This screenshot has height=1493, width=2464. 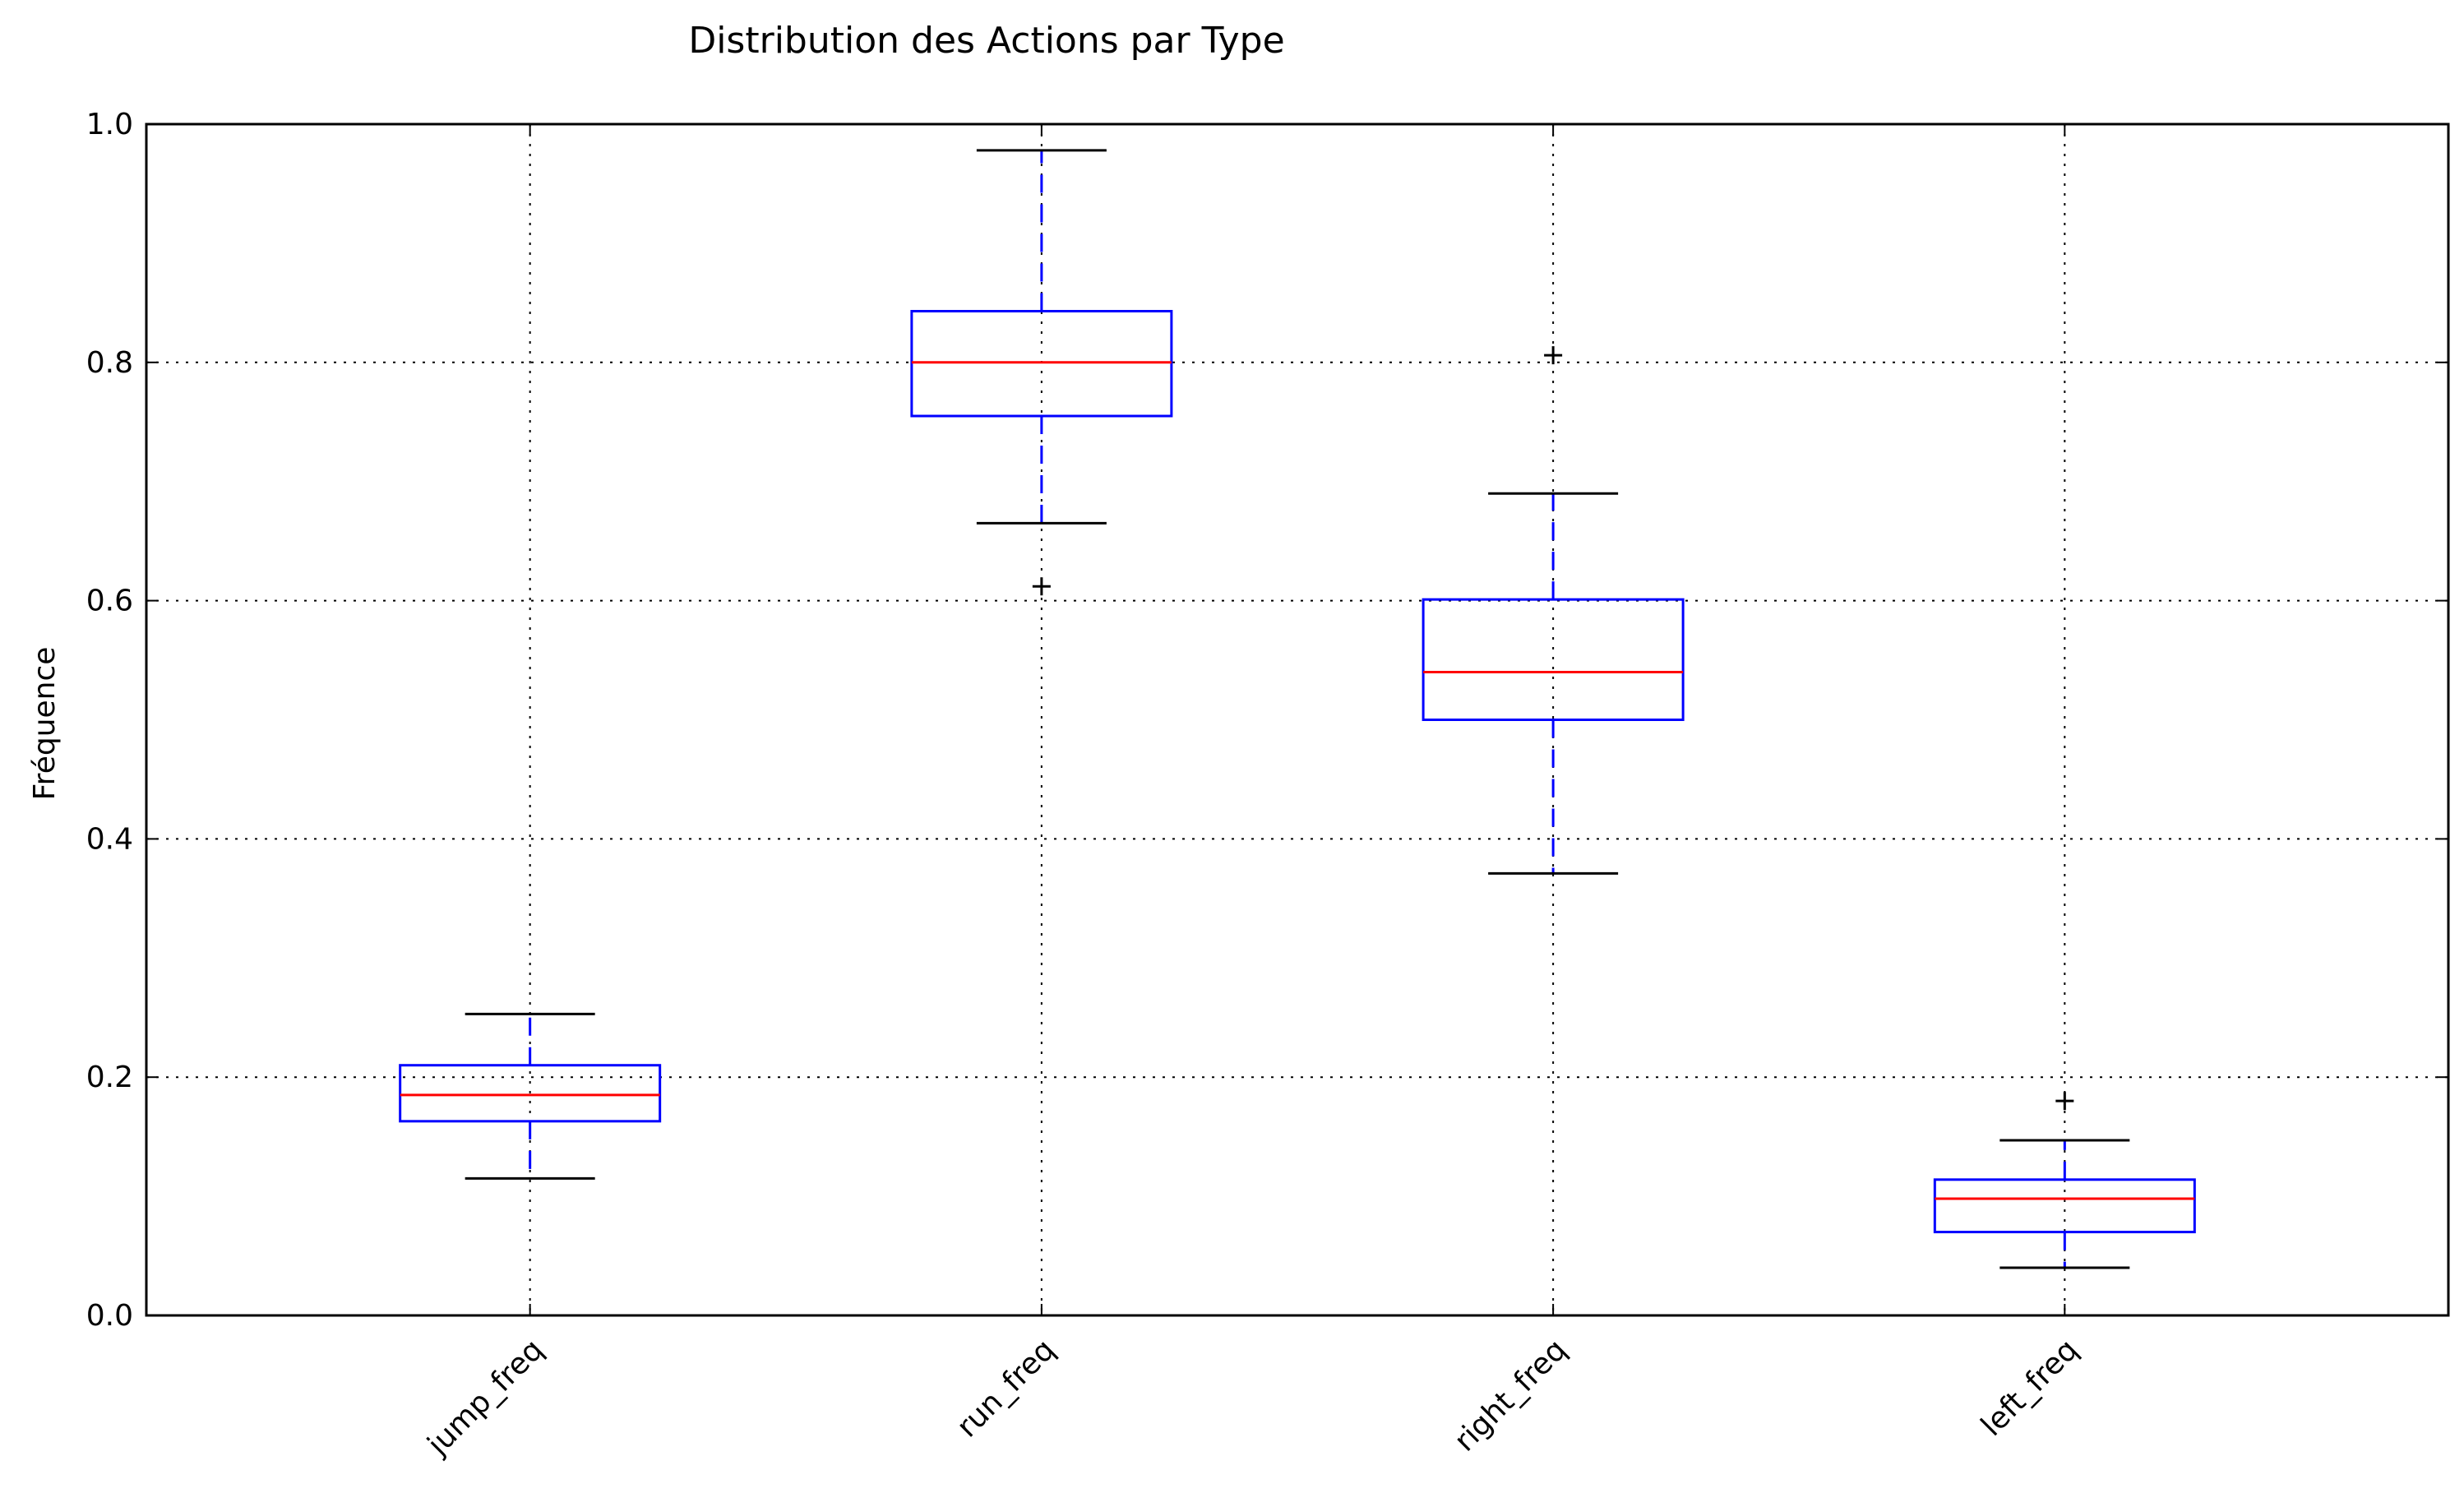 What do you see at coordinates (45, 724) in the screenshot?
I see `y-axis-label: Fréquence` at bounding box center [45, 724].